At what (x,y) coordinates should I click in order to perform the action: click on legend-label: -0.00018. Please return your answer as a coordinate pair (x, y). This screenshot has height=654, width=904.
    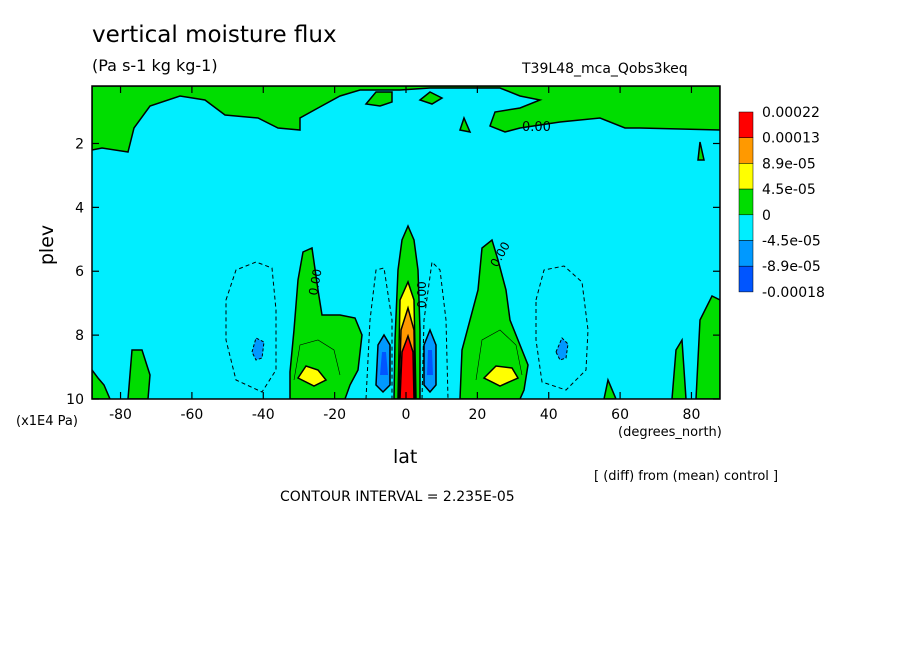
    Looking at the image, I should click on (793, 293).